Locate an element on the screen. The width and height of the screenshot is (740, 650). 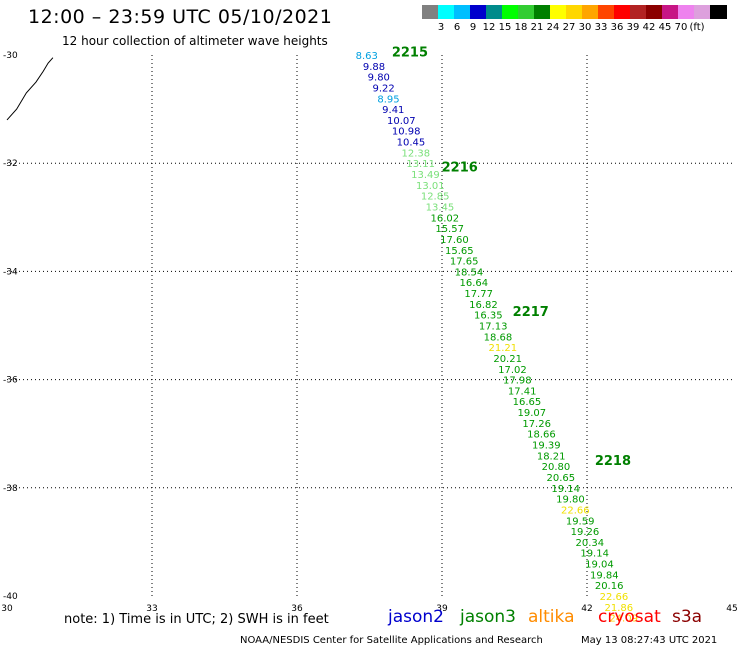
wave-height-value: 16.65 is located at coordinates (527, 402).